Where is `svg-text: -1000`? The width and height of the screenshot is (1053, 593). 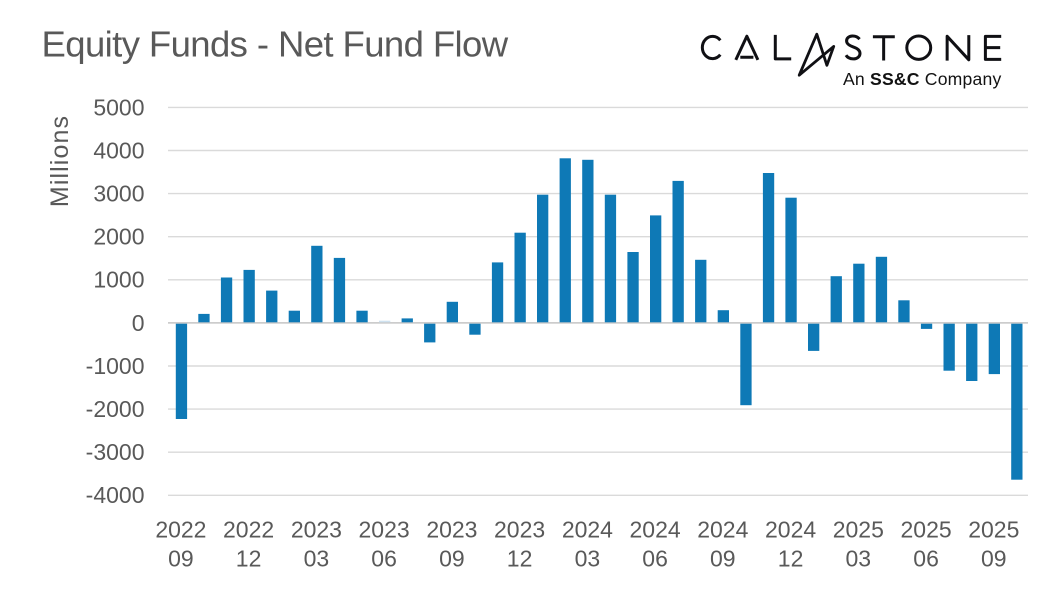
svg-text: -1000 is located at coordinates (115, 366).